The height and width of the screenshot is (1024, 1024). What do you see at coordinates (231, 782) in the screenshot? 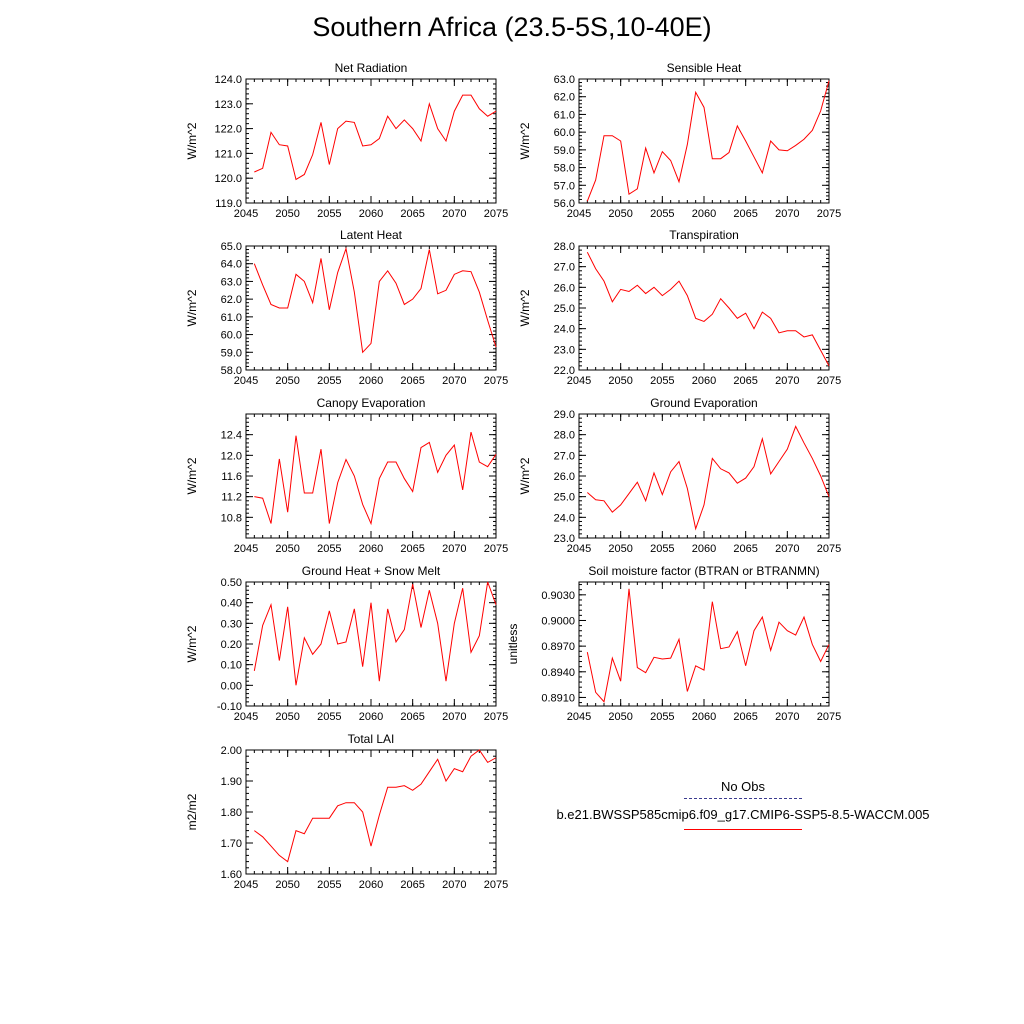
I see `y-tick-label: 1.90` at bounding box center [231, 782].